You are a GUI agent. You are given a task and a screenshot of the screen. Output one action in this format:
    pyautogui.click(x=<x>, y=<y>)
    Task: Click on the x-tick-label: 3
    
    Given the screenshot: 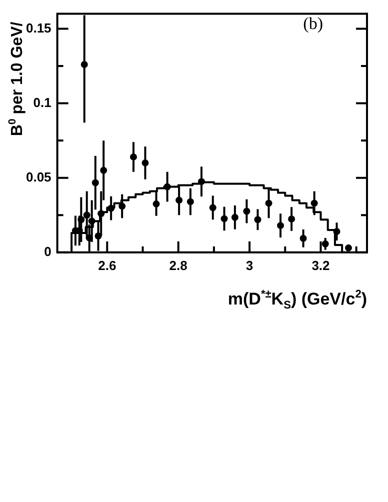 What is the action you would take?
    pyautogui.click(x=250, y=265)
    